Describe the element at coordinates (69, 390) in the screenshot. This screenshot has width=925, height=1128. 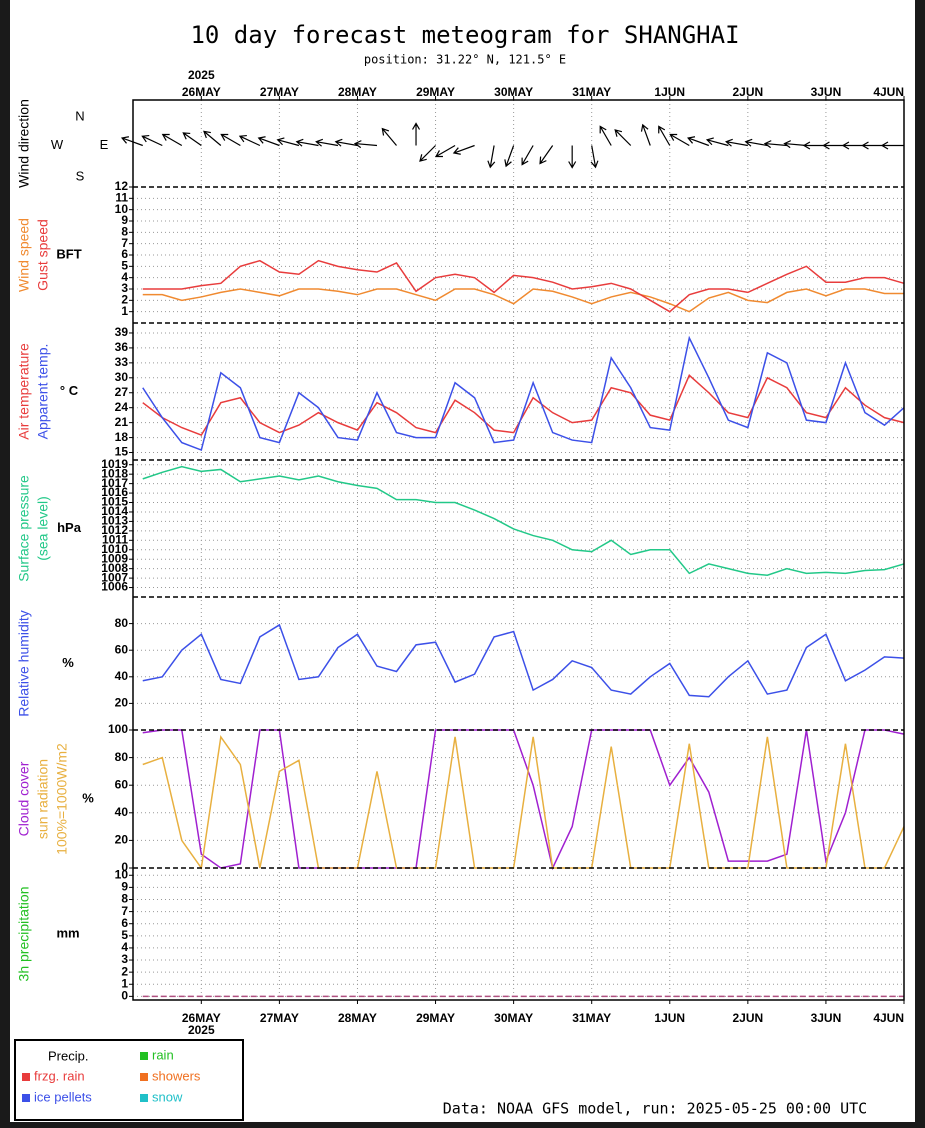
I see `unit-label: ° C` at that location.